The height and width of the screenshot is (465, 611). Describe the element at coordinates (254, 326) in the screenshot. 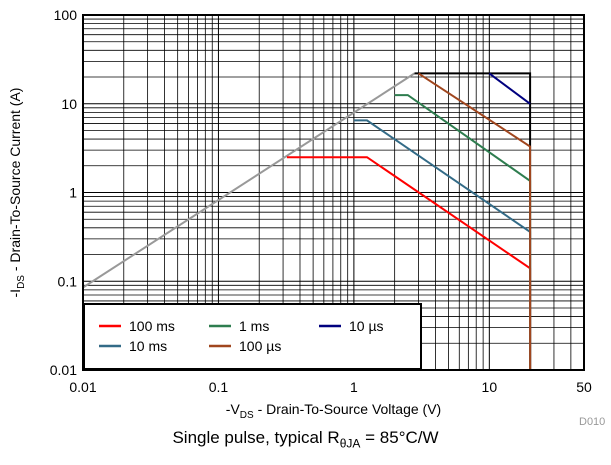

I see `legend-label-1: 1 ms` at that location.